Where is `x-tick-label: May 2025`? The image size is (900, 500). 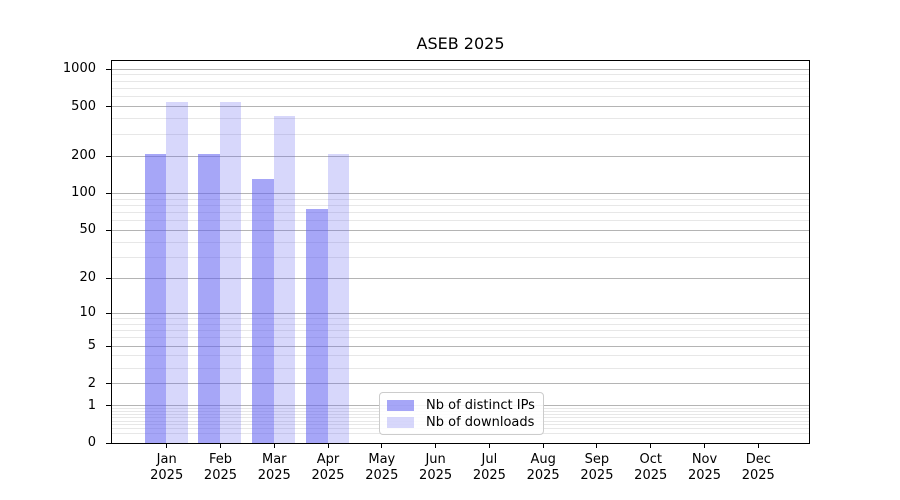 x-tick-label: May 2025 is located at coordinates (382, 468).